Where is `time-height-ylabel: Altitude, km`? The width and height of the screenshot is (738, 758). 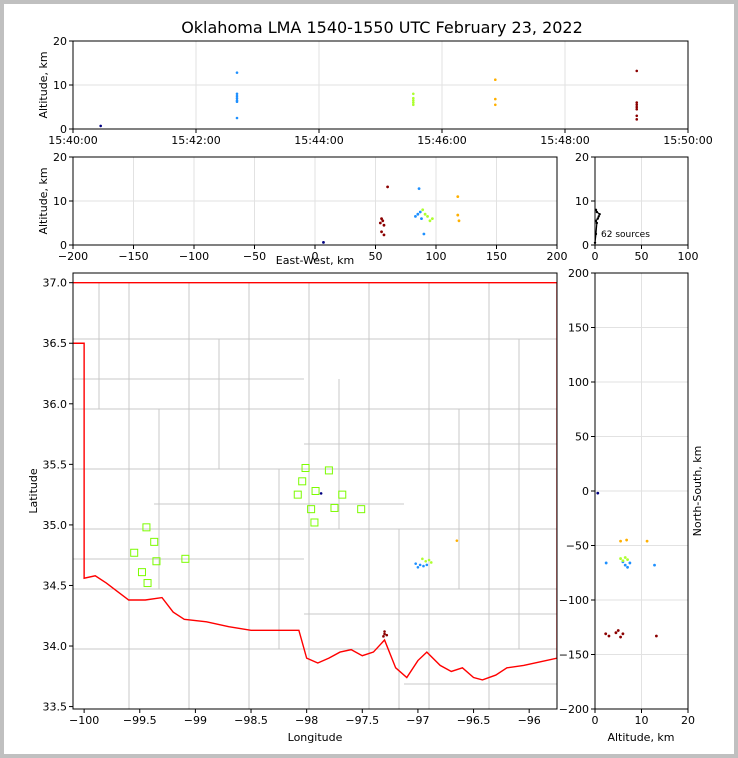 time-height-ylabel: Altitude, km is located at coordinates (43, 84).